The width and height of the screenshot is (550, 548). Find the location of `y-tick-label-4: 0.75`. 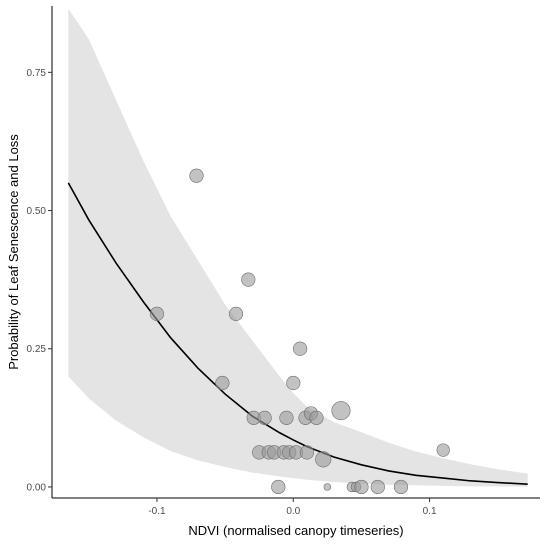

y-tick-label-4: 0.75 is located at coordinates (37, 73).